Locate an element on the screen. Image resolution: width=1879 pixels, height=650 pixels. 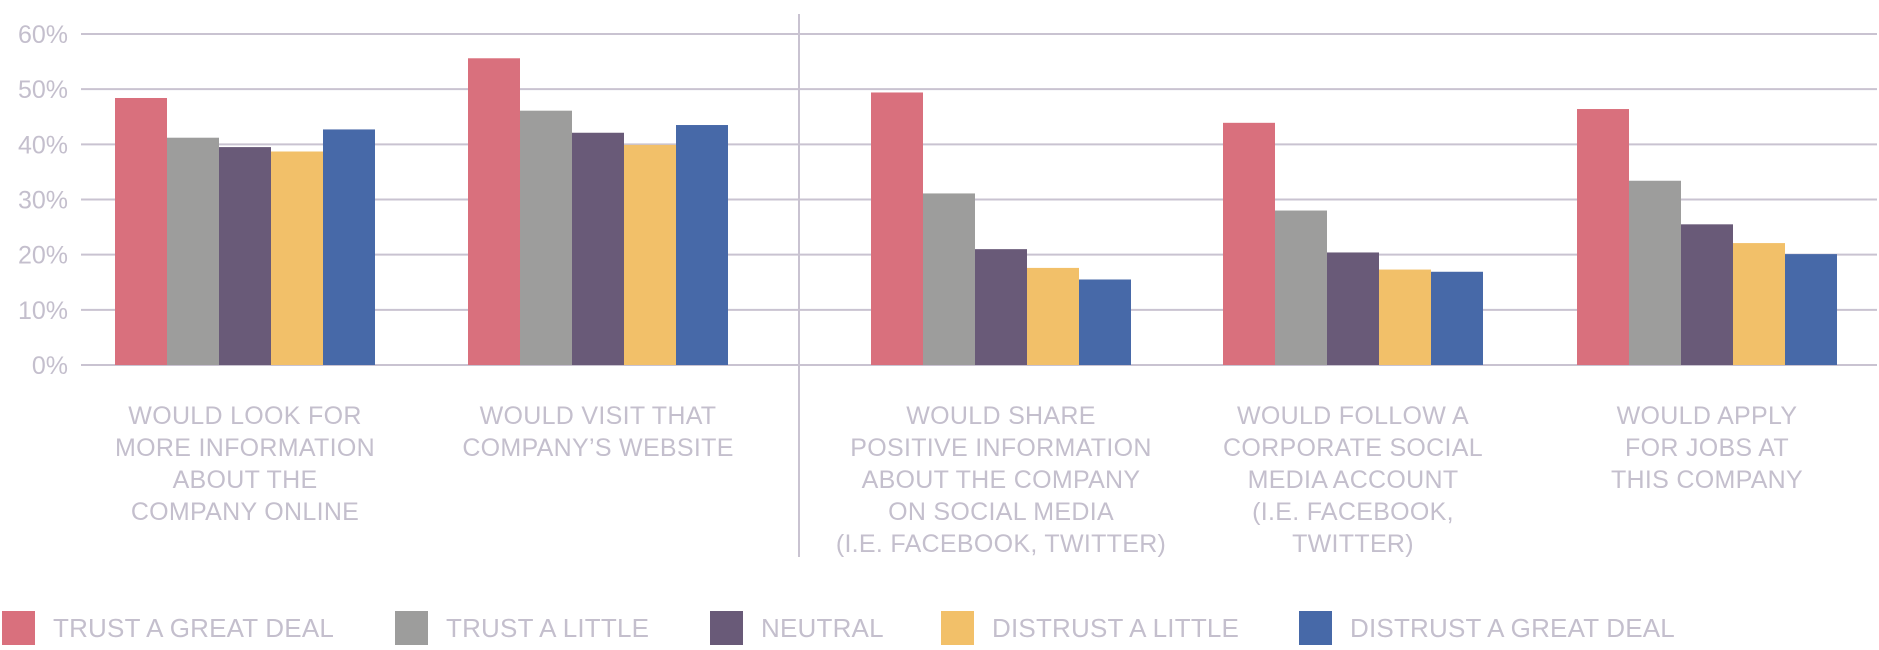
legend-item: TRUST A LITTLE is located at coordinates (522, 628).